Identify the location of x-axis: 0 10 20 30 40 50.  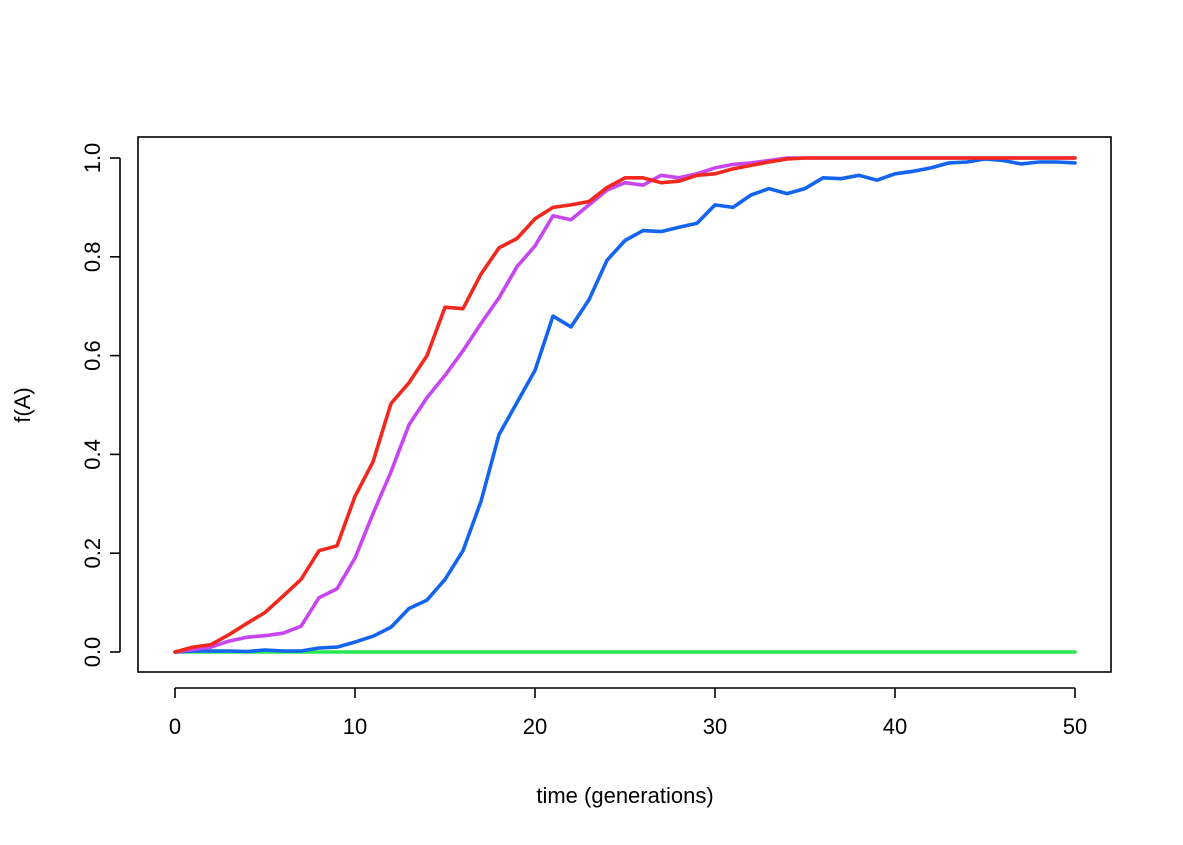
(628, 713).